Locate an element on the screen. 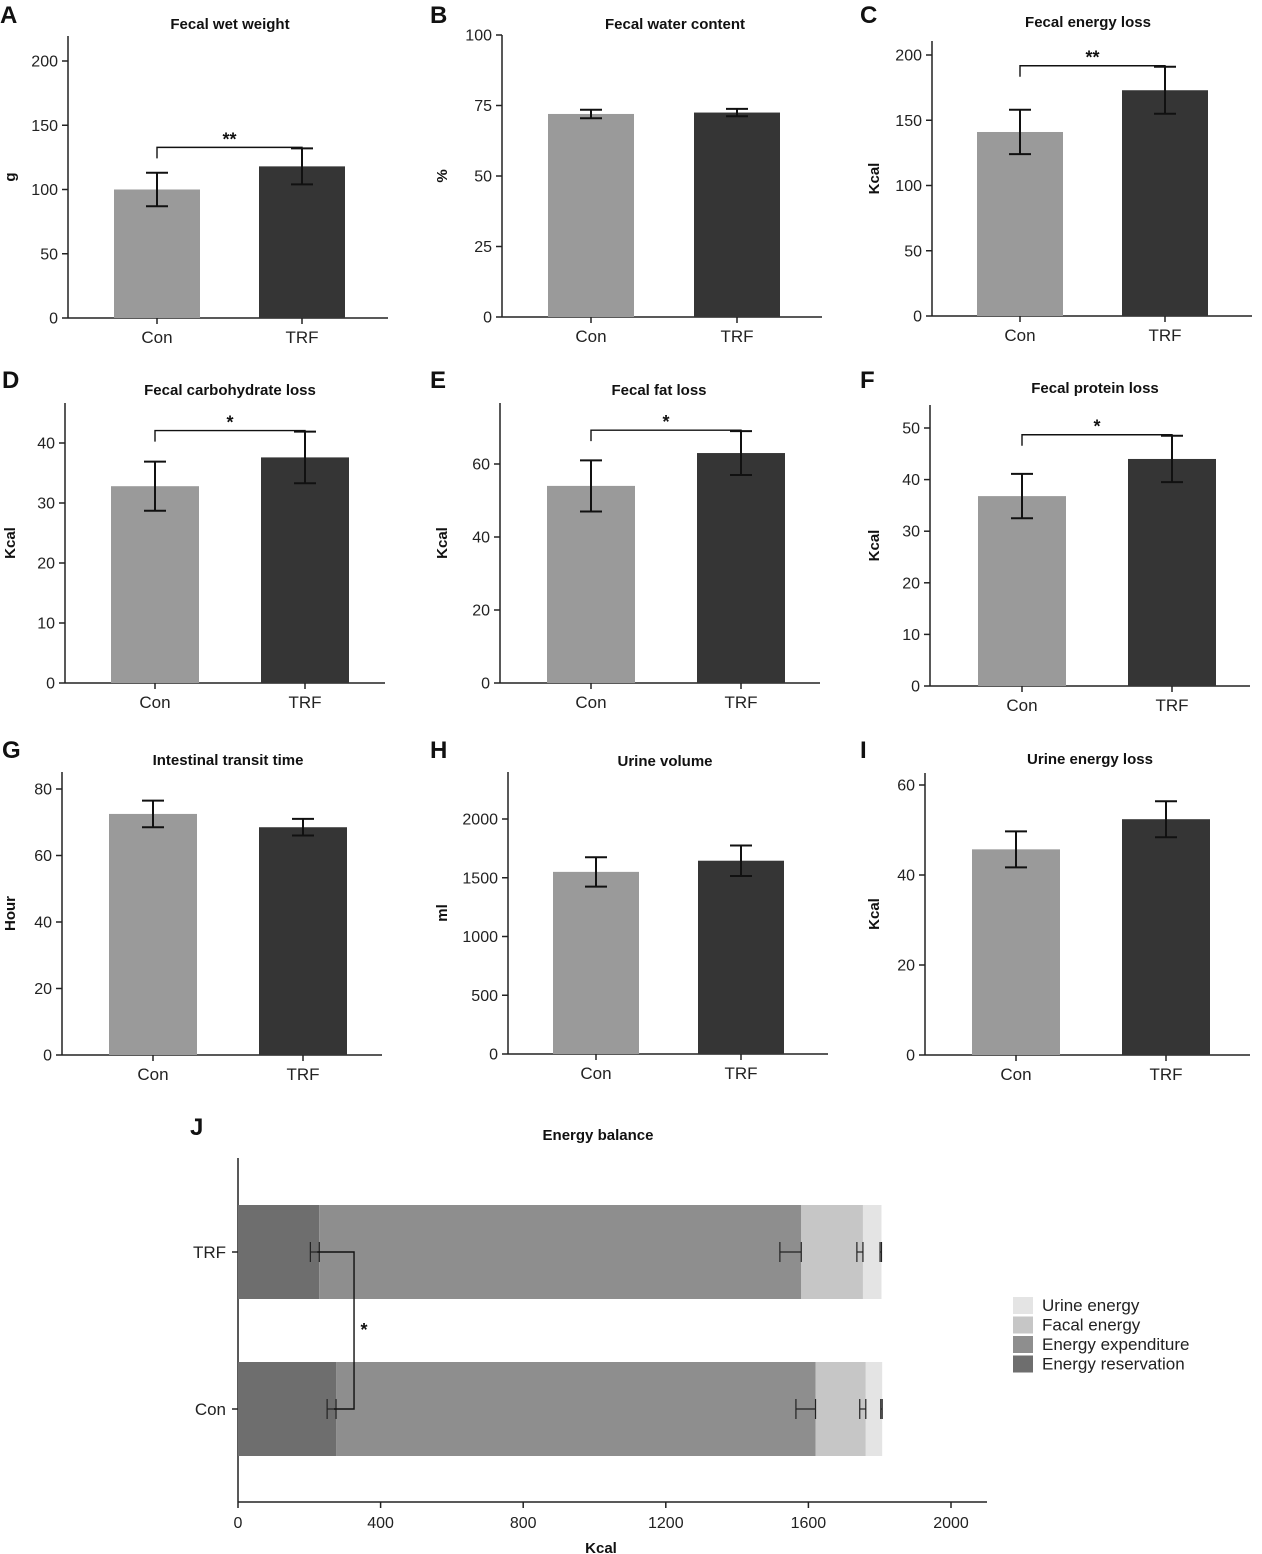  chart-title: Urine volume is located at coordinates (664, 761).